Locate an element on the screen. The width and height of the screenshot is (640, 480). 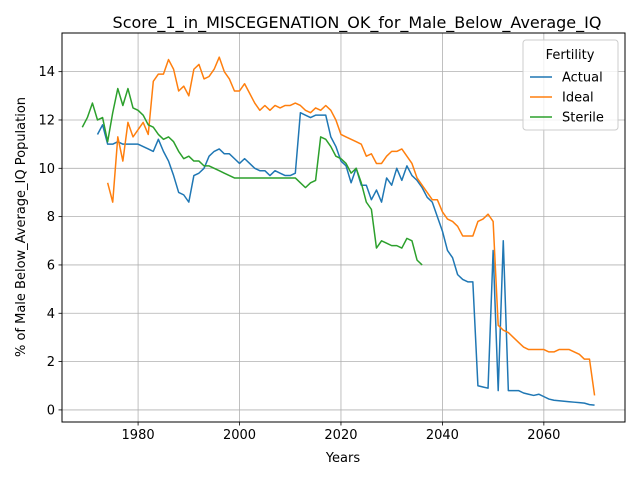
x-tick-label: 1980 is located at coordinates (138, 435).